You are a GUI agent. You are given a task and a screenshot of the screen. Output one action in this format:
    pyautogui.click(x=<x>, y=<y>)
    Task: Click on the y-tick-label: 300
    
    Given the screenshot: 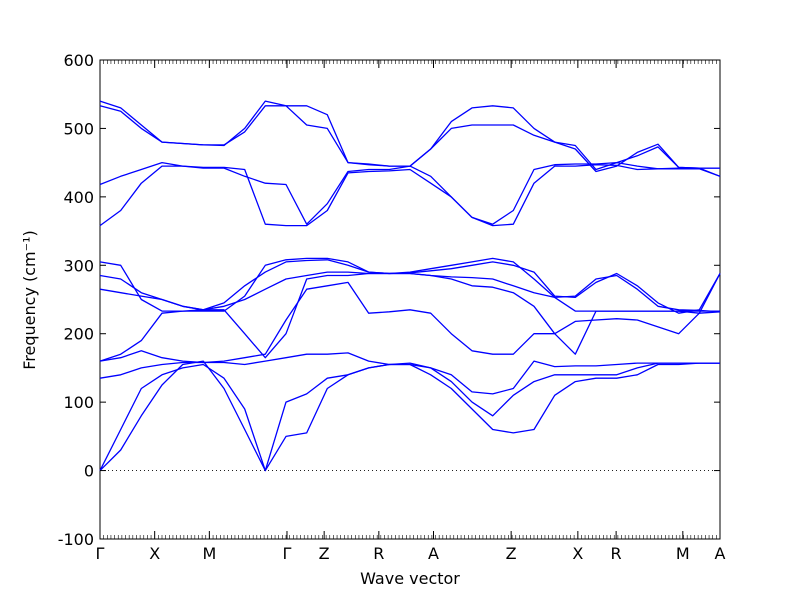 What is the action you would take?
    pyautogui.click(x=78, y=265)
    